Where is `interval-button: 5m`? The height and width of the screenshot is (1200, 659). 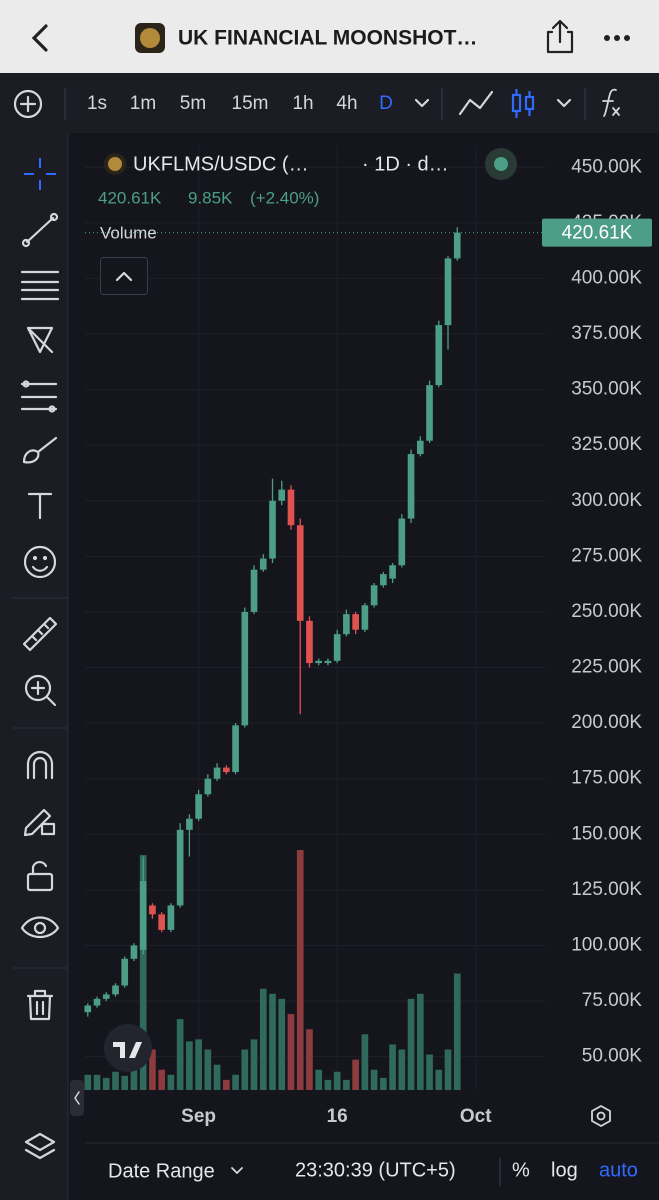 interval-button: 5m is located at coordinates (193, 103).